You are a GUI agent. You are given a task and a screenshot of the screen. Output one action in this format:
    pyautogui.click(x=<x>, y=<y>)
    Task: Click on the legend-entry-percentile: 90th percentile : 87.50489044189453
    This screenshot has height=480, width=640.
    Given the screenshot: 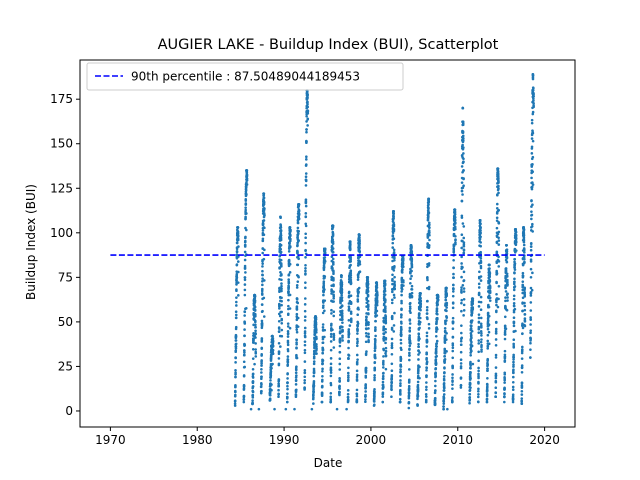 What is the action you would take?
    pyautogui.click(x=245, y=77)
    